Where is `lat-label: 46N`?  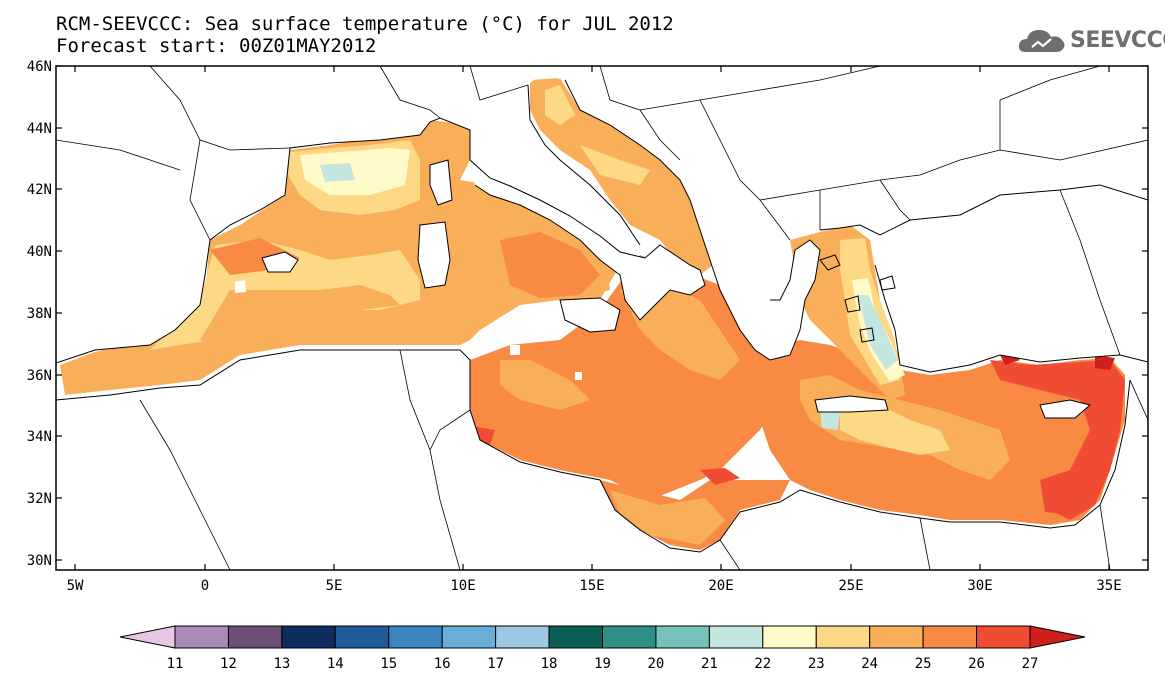 lat-label: 46N is located at coordinates (39, 67).